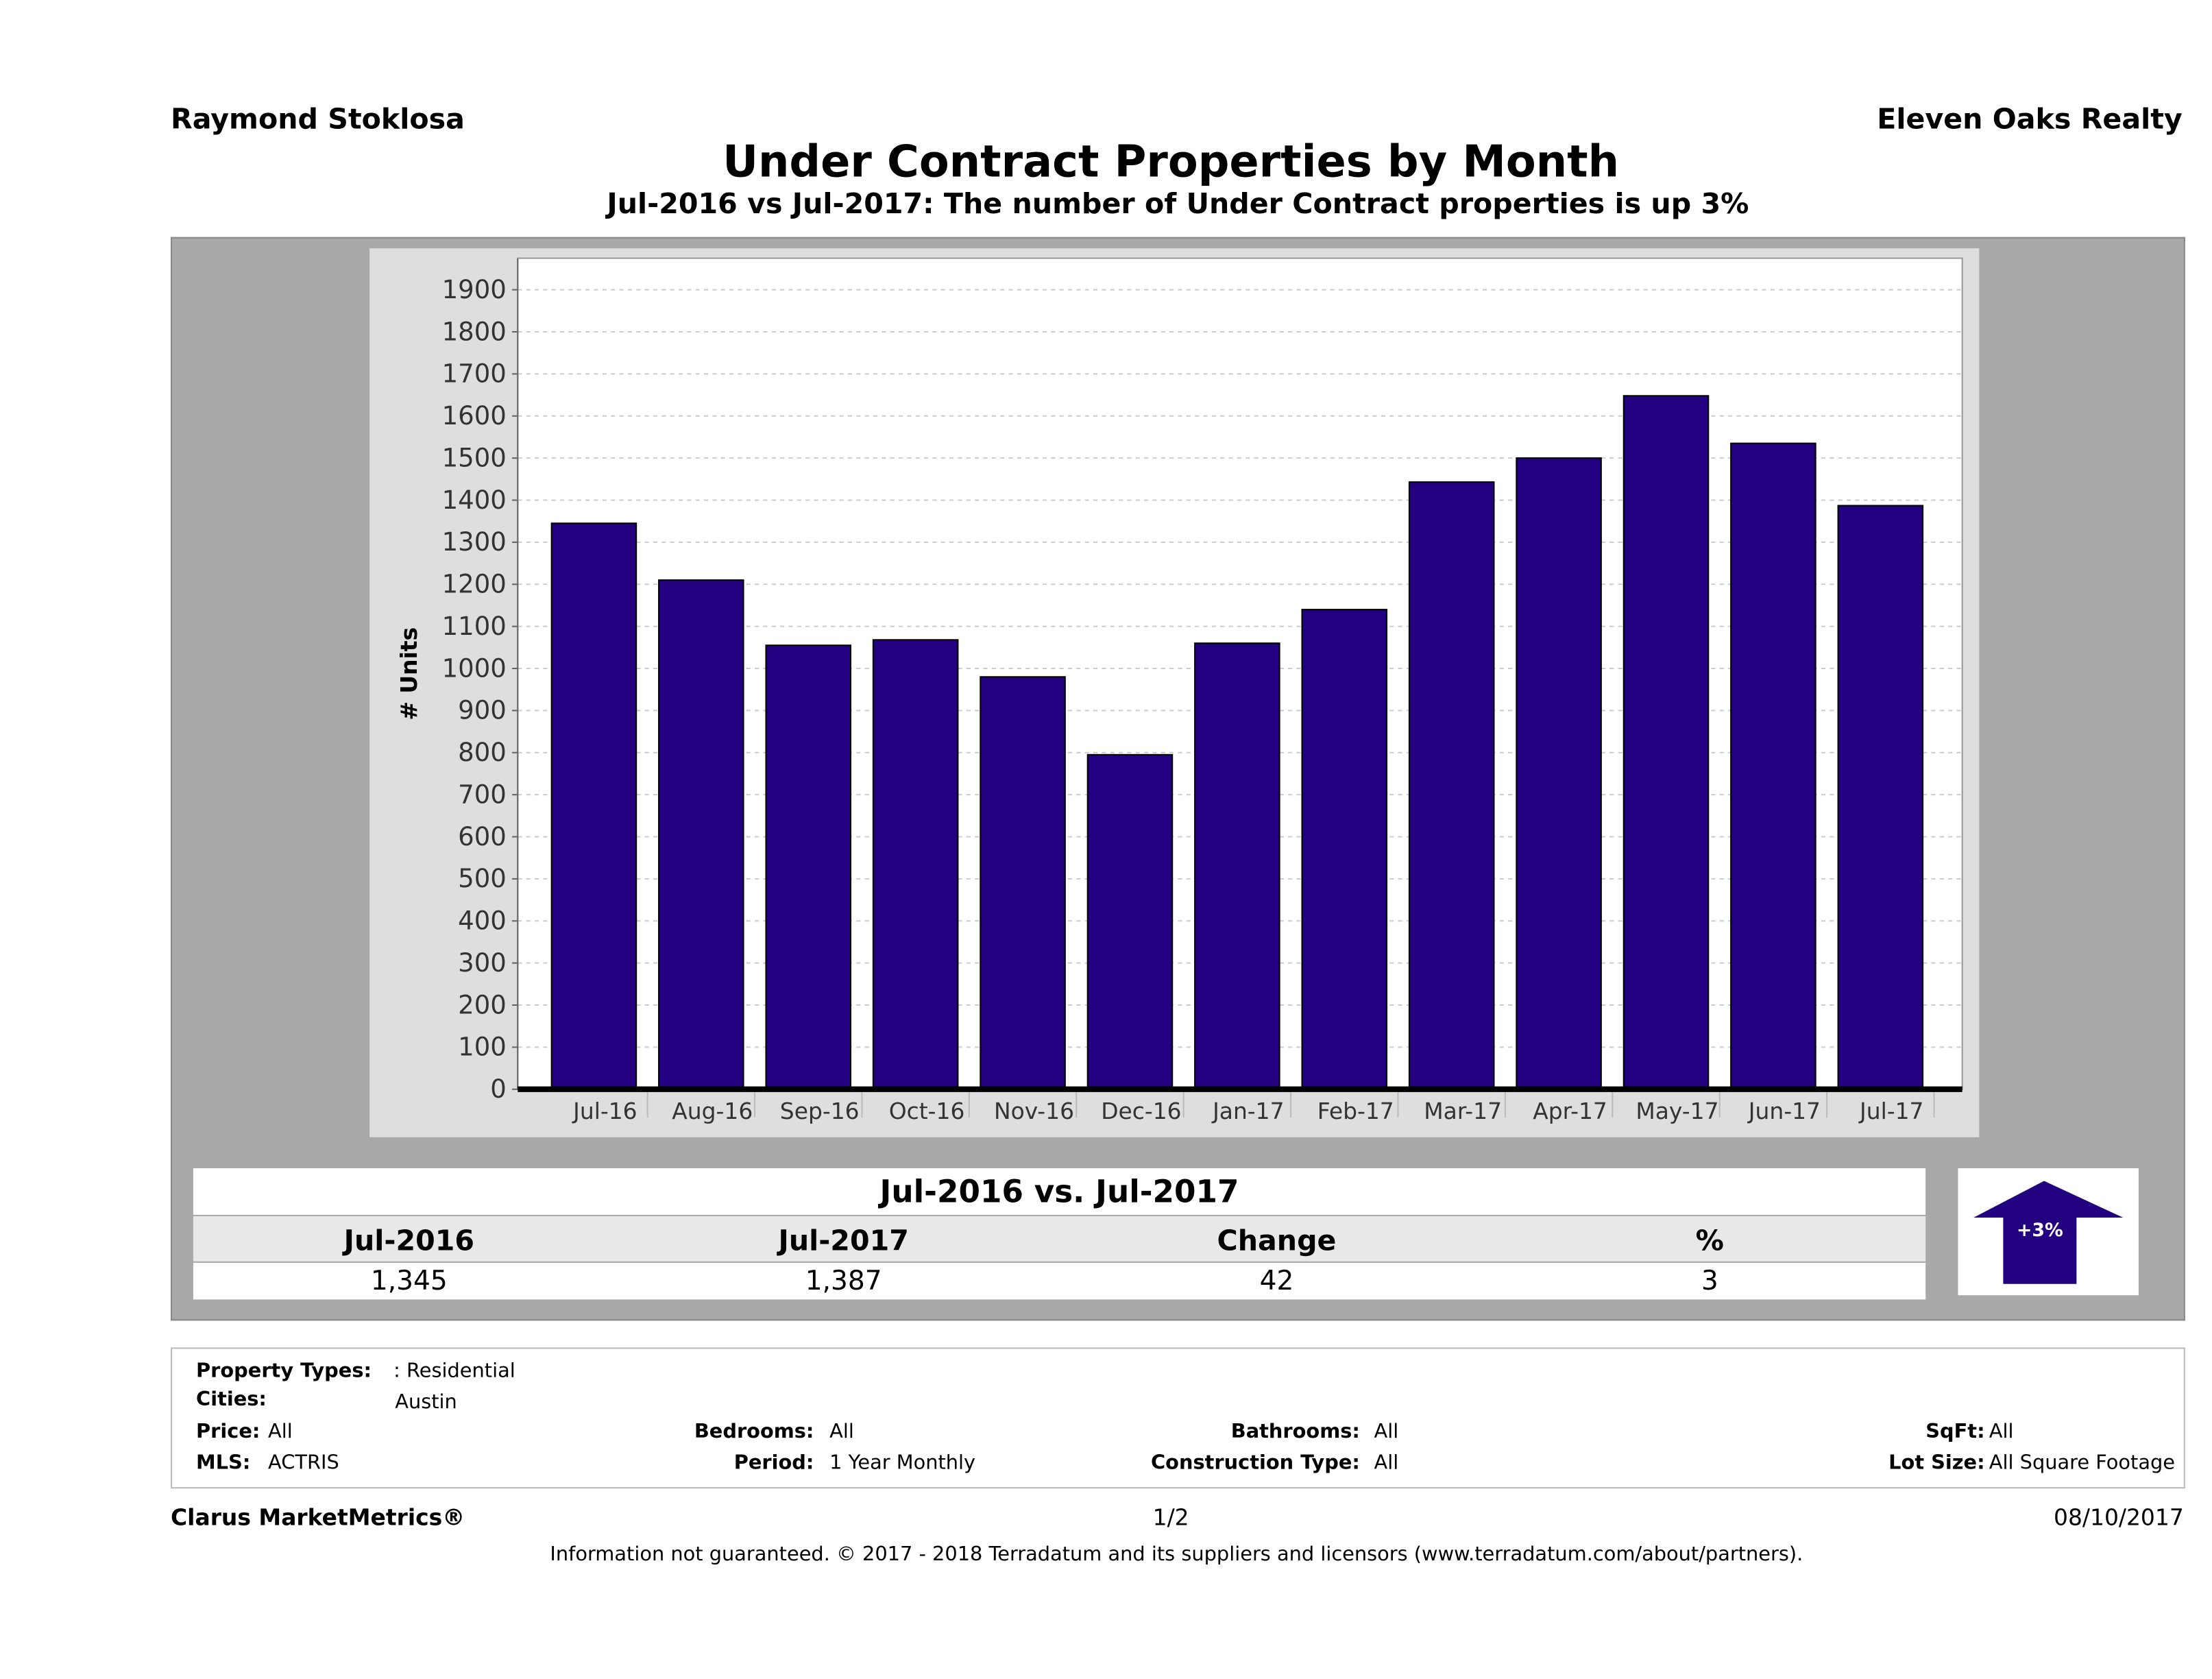  Describe the element at coordinates (475, 668) in the screenshot. I see `y-tick-label: 1000` at that location.